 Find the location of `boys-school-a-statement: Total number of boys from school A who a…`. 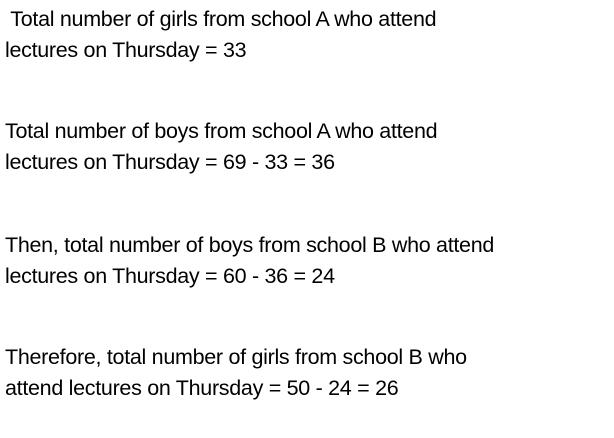

boys-school-a-statement: Total number of boys from school A who a… is located at coordinates (221, 147).